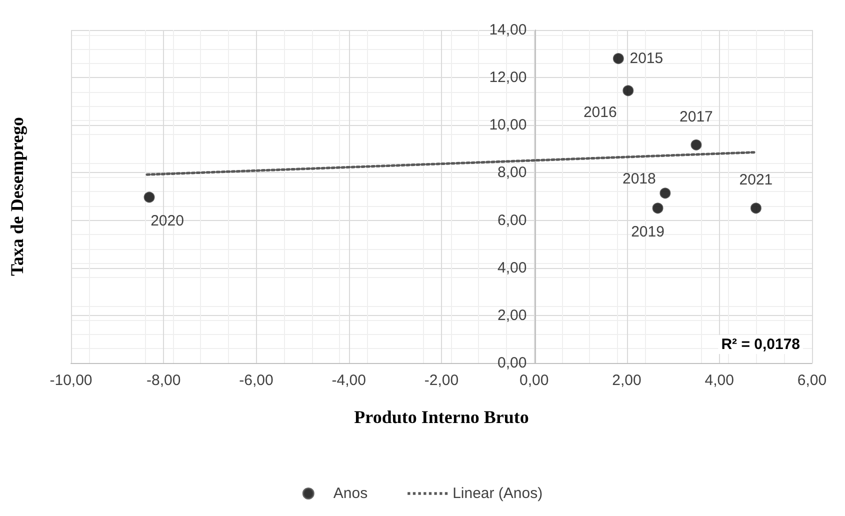  Describe the element at coordinates (163, 380) in the screenshot. I see `x-tick-label: -8,00` at that location.